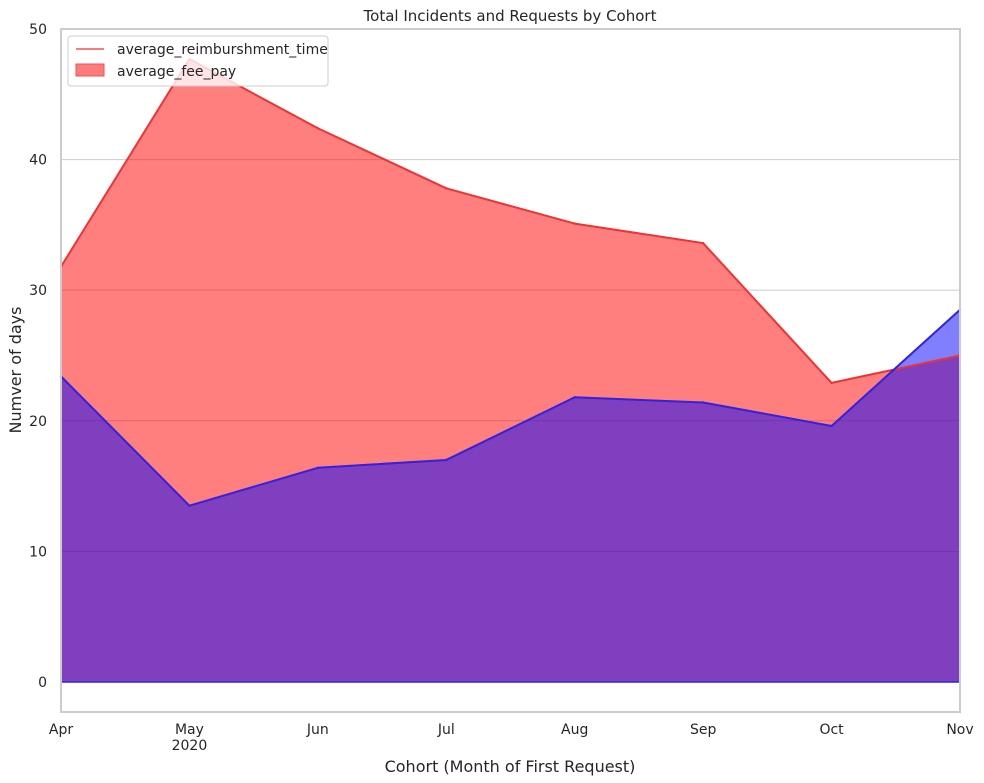  What do you see at coordinates (446, 730) in the screenshot?
I see `x-tick-label: Jul` at bounding box center [446, 730].